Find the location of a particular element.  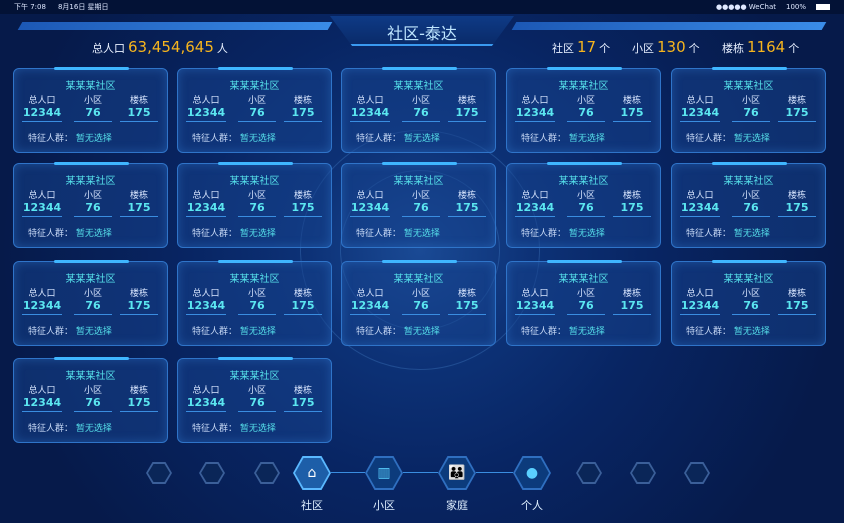

nav-item-family: 👪 is located at coordinates (457, 473).